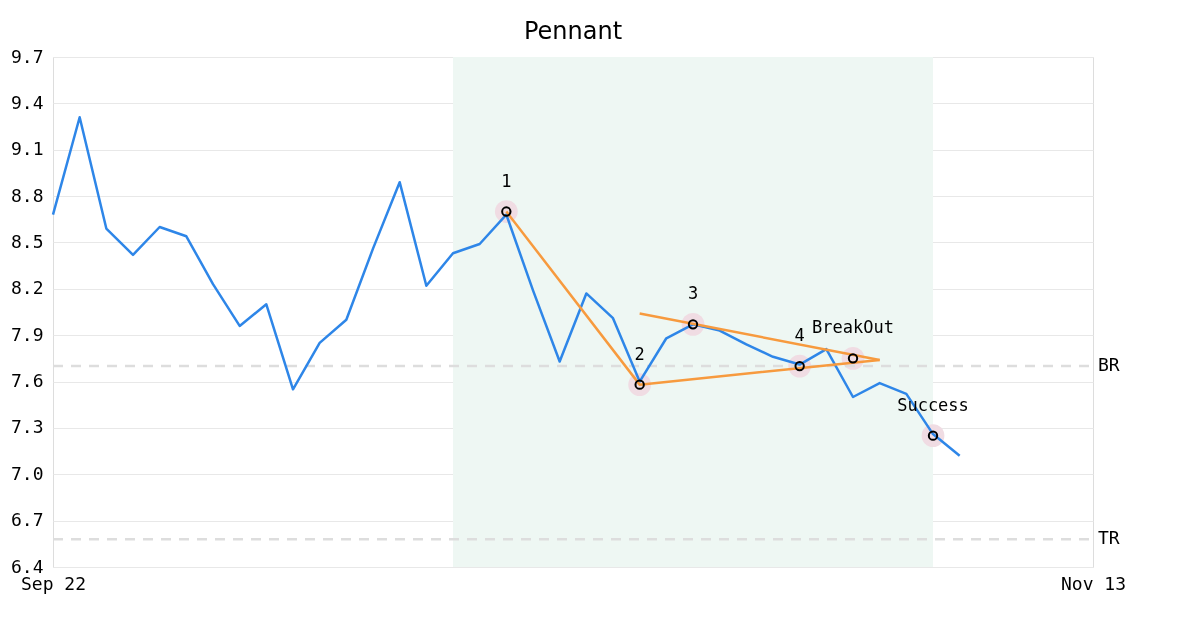  I want to click on y-tick-label: 7.3, so click(27, 427).